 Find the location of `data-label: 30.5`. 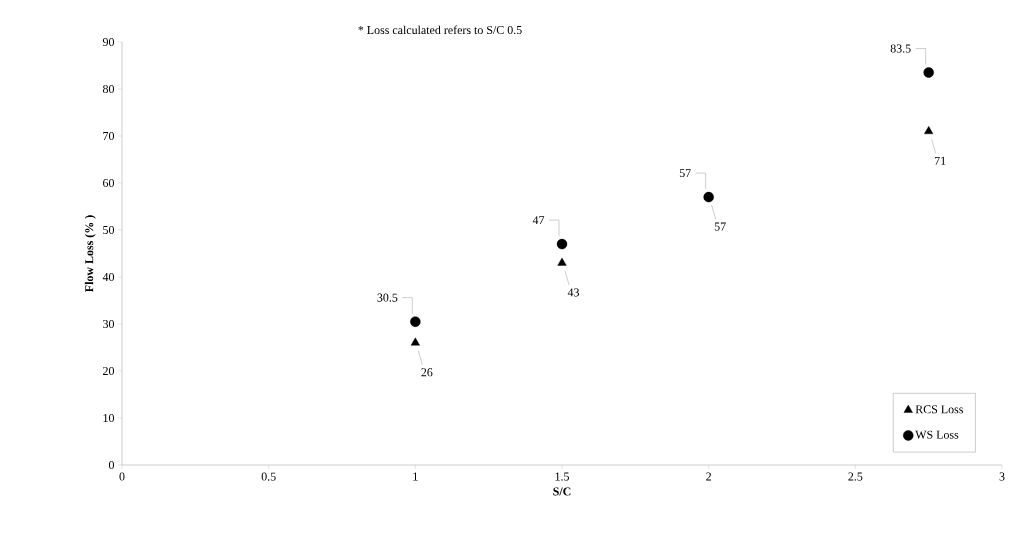

data-label: 30.5 is located at coordinates (387, 297).